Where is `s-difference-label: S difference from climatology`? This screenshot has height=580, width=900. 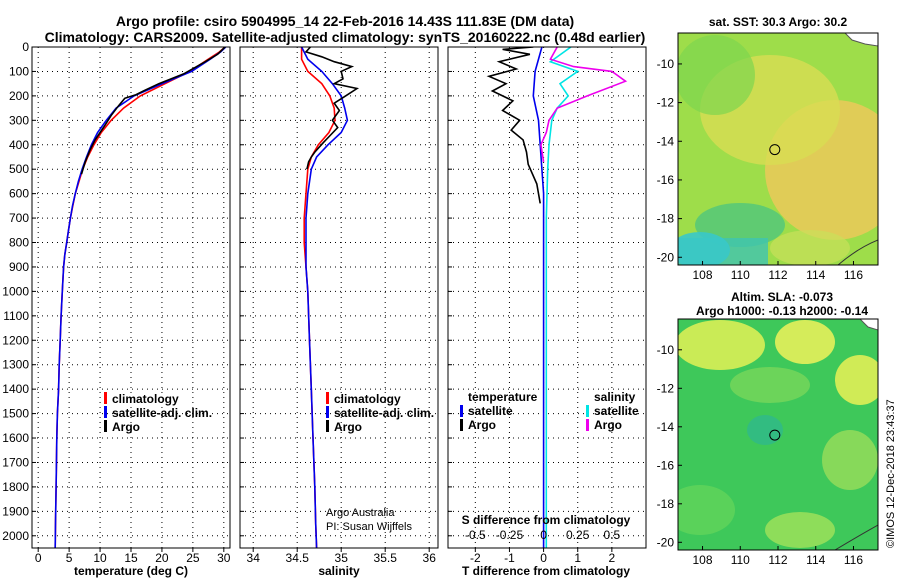 s-difference-label: S difference from climatology is located at coordinates (546, 520).